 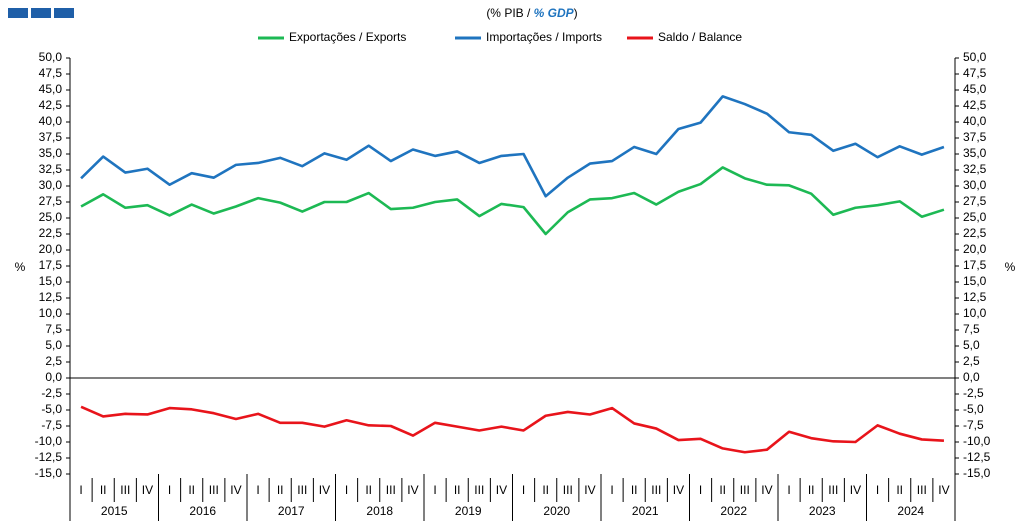 What do you see at coordinates (975, 233) in the screenshot?
I see `y2-tick-label: 22,5` at bounding box center [975, 233].